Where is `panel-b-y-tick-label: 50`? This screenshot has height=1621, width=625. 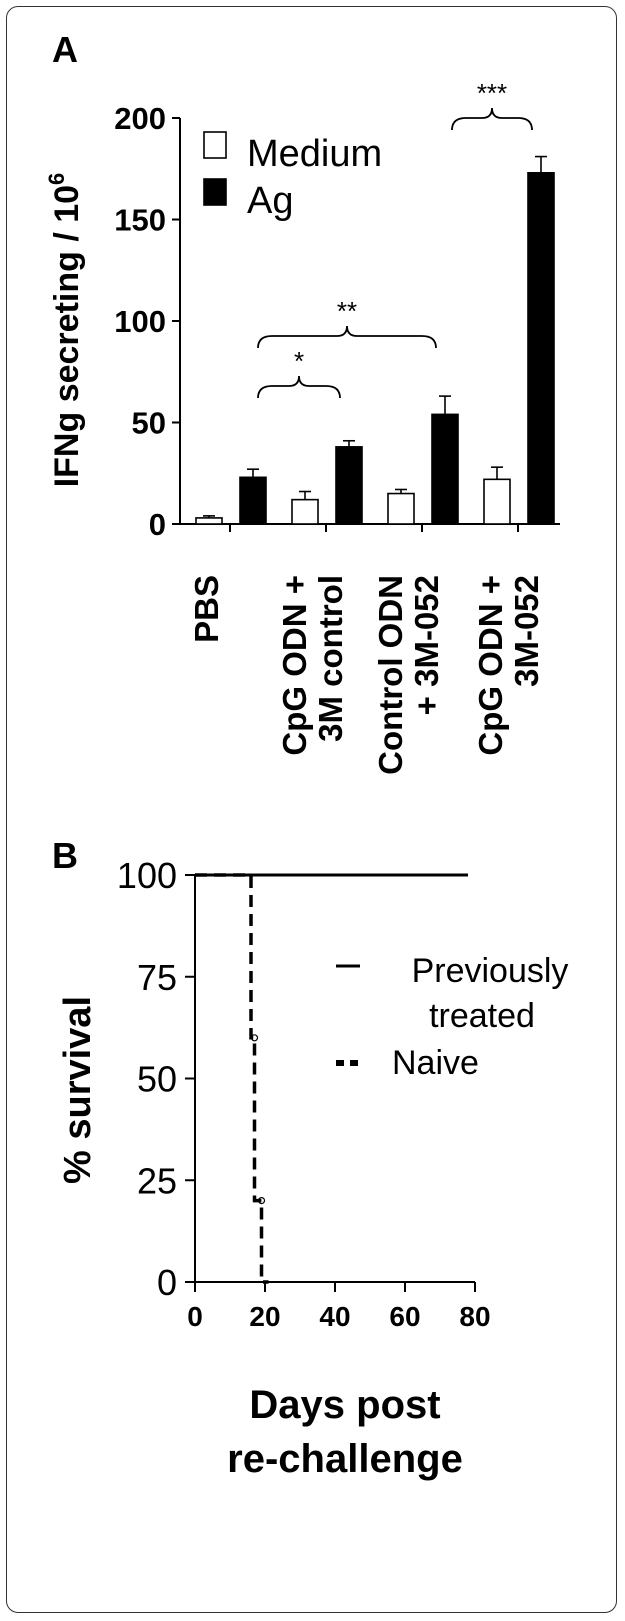 panel-b-y-tick-label: 50 is located at coordinates (157, 1079).